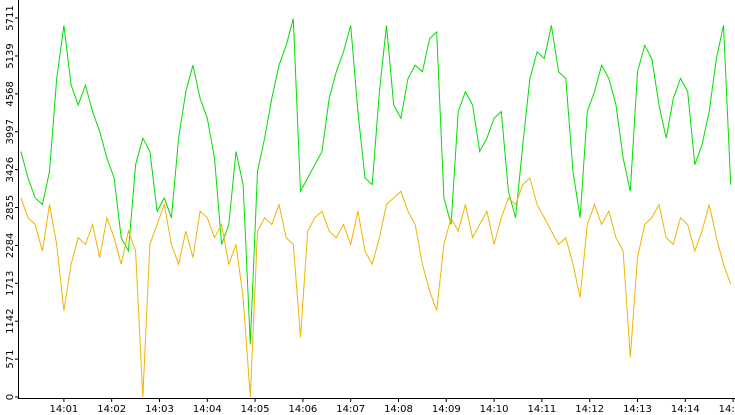 The height and width of the screenshot is (415, 735). What do you see at coordinates (10, 55) in the screenshot?
I see `y-tick-label: 5139` at bounding box center [10, 55].